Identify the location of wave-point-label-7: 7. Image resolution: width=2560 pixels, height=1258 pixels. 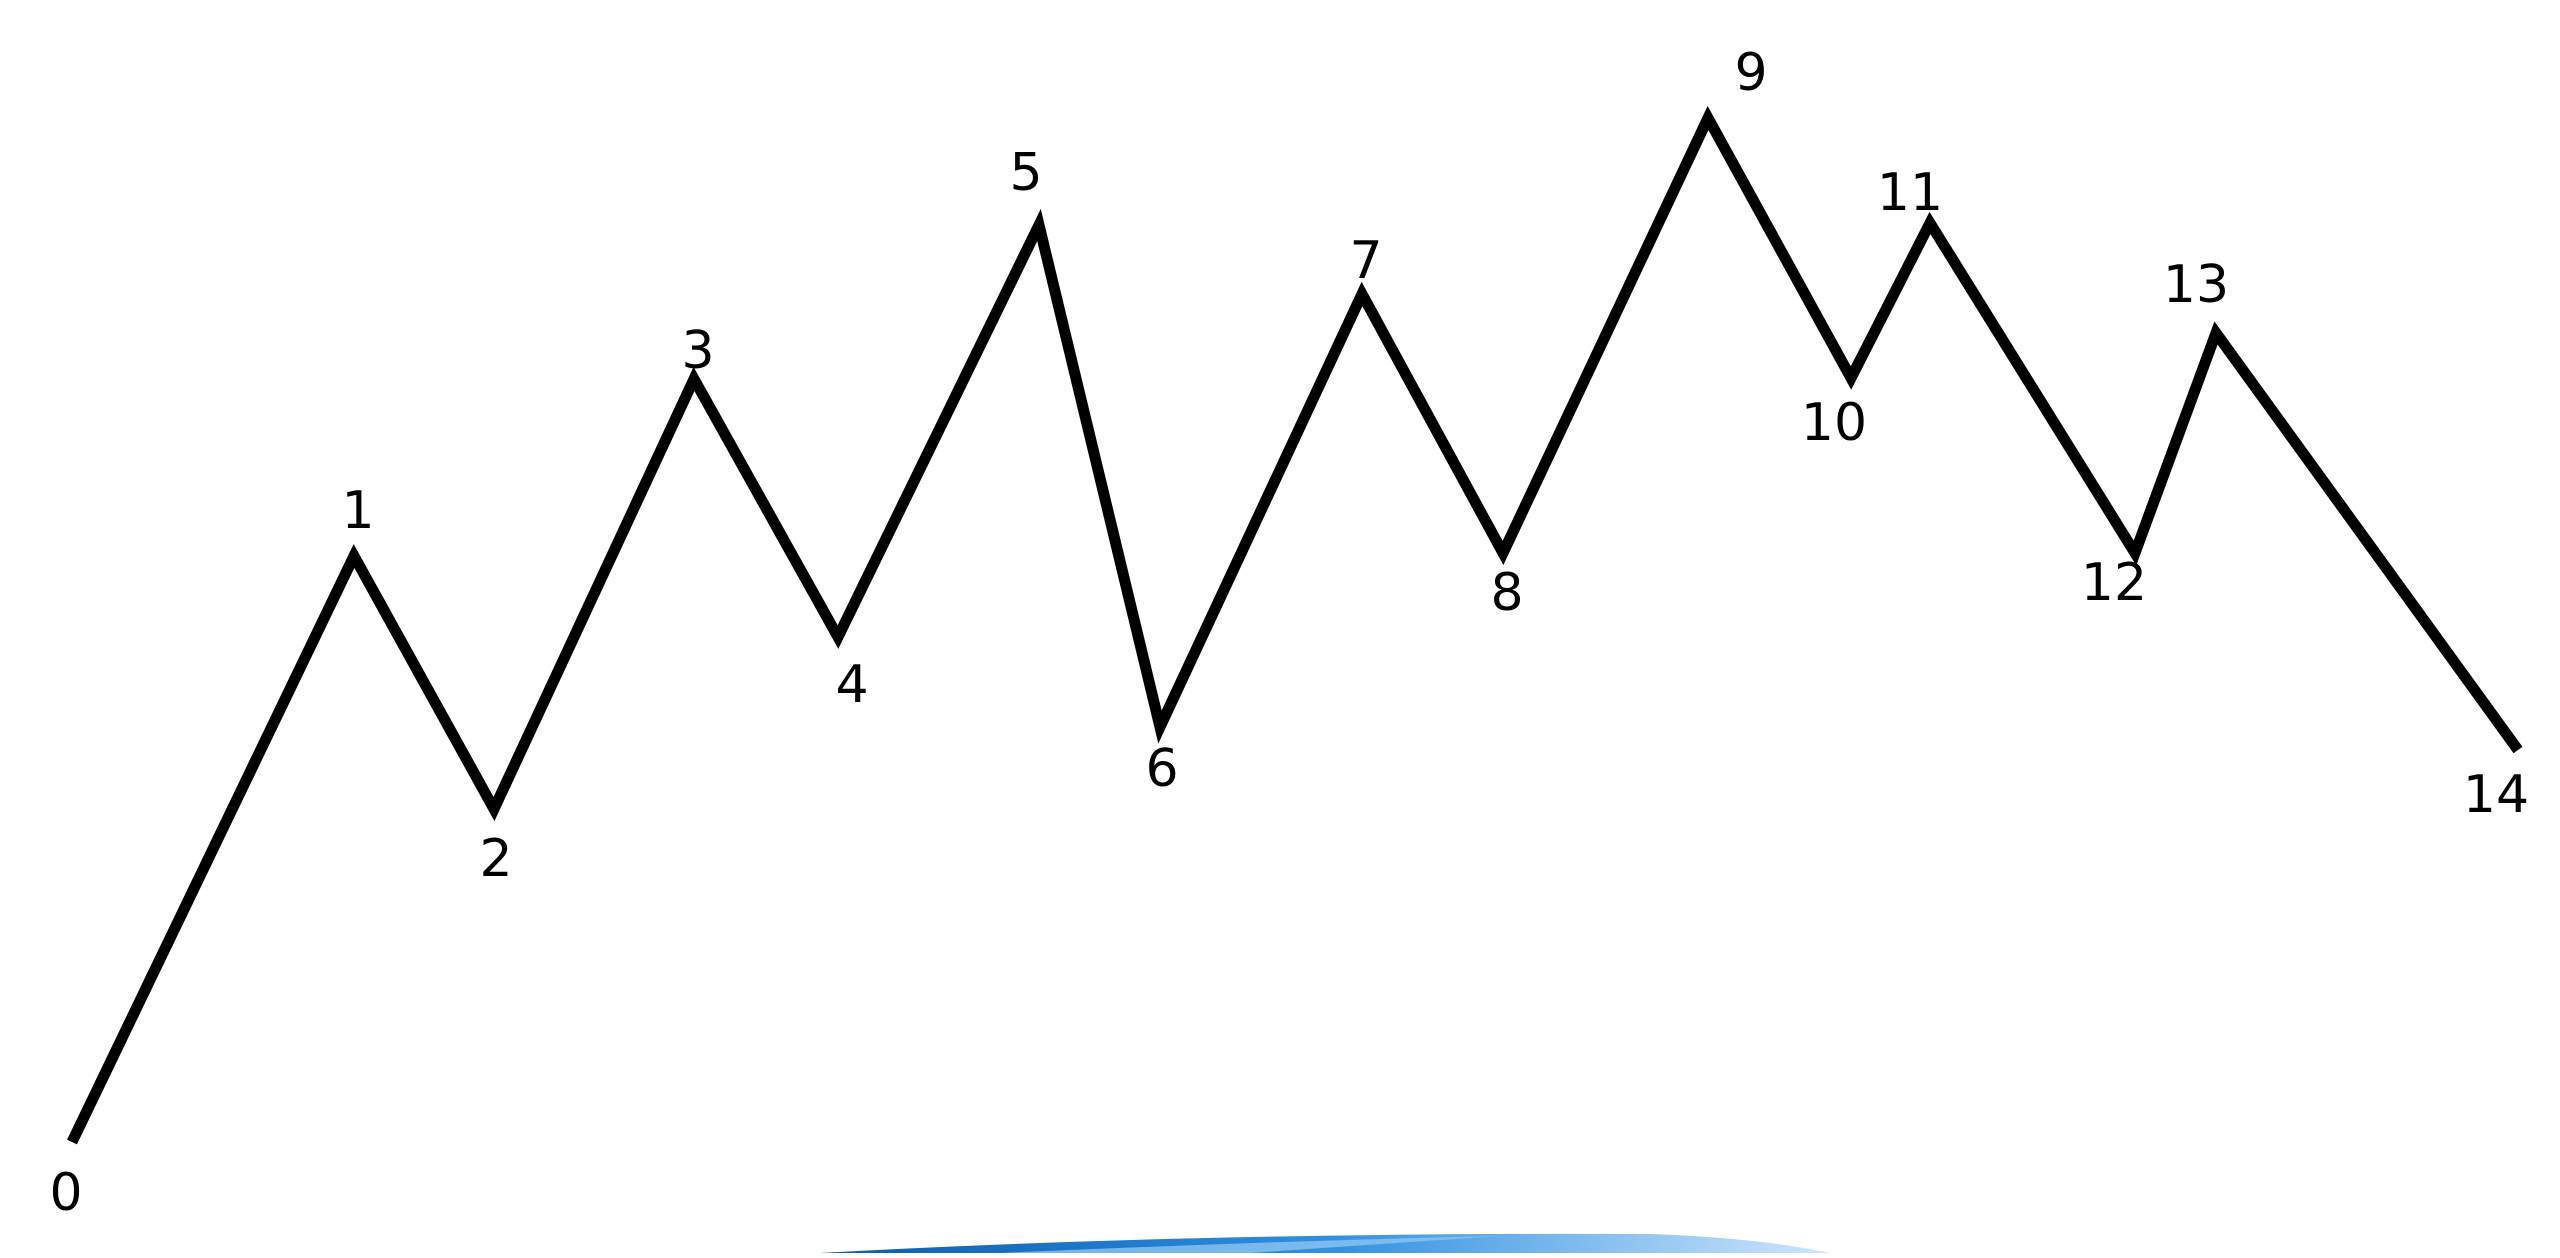
(1365, 261).